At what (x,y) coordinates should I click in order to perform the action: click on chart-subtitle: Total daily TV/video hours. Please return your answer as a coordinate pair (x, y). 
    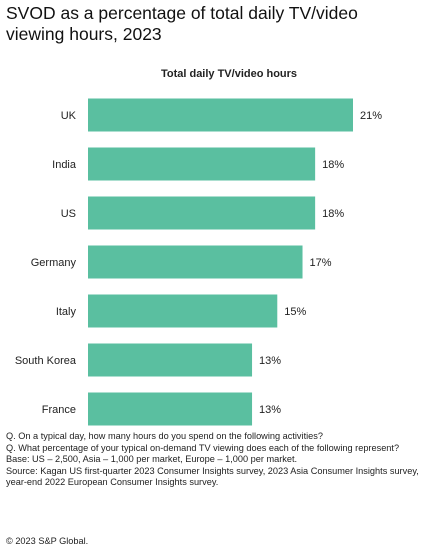
    Looking at the image, I should click on (229, 74).